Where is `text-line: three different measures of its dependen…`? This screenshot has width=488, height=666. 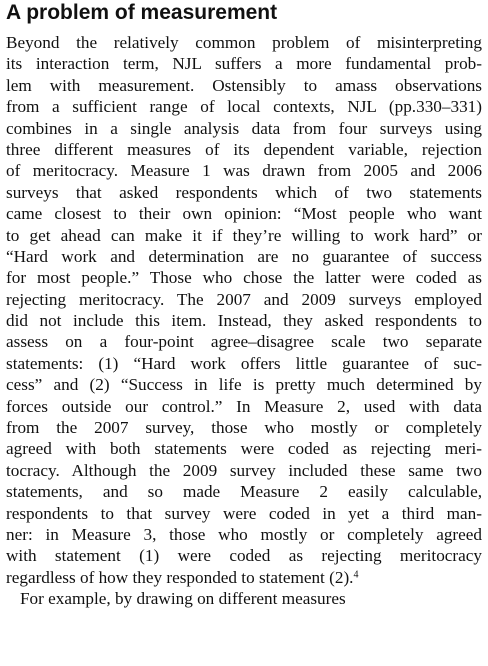
text-line: three different measures of its dependen… is located at coordinates (244, 149).